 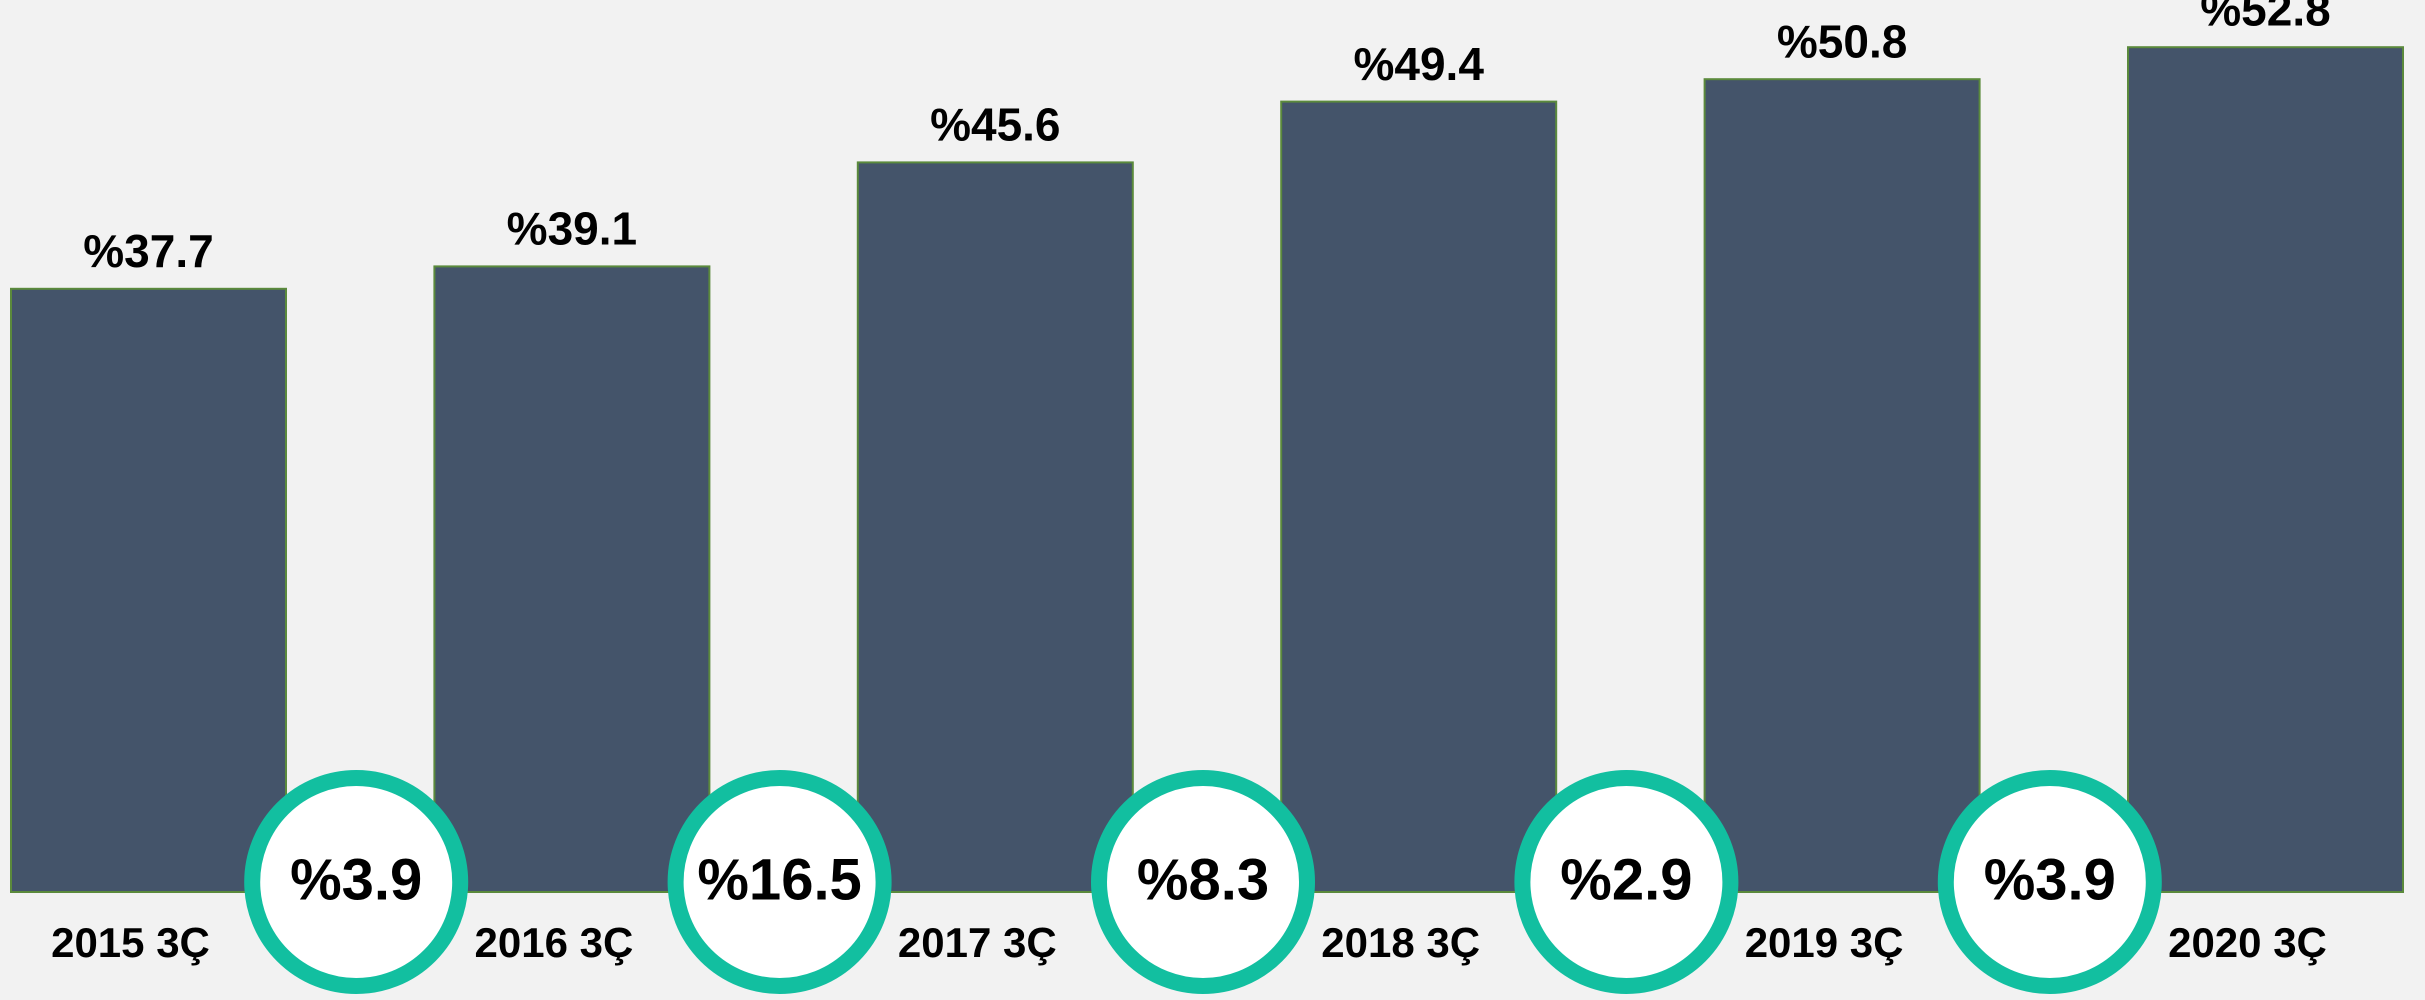 I want to click on growth-label: %2.9, so click(x=1626, y=879).